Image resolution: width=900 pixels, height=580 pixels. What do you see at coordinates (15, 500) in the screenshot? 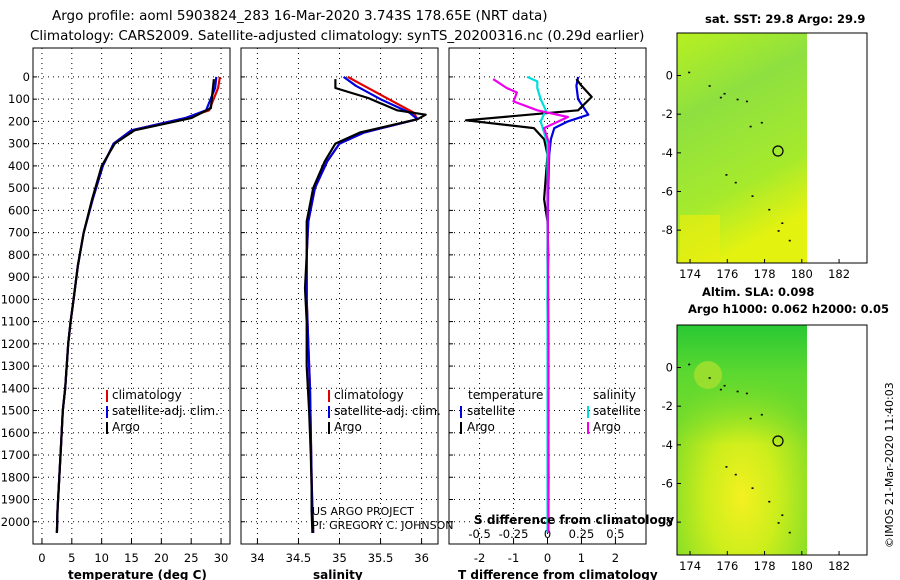
I see `depth-tick: 1900` at bounding box center [15, 500].